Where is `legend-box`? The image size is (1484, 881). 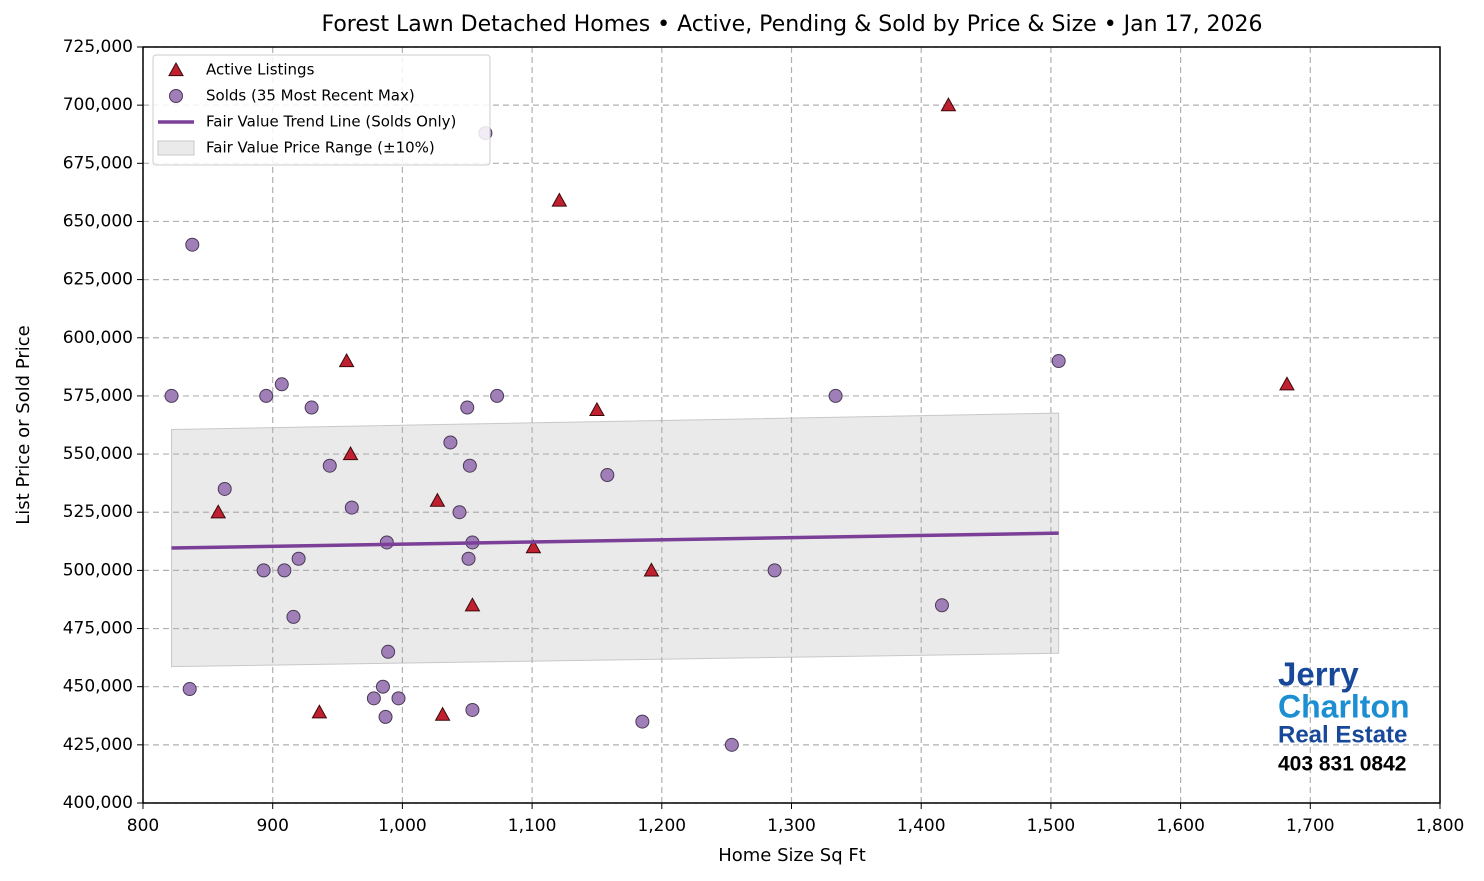 legend-box is located at coordinates (321, 110).